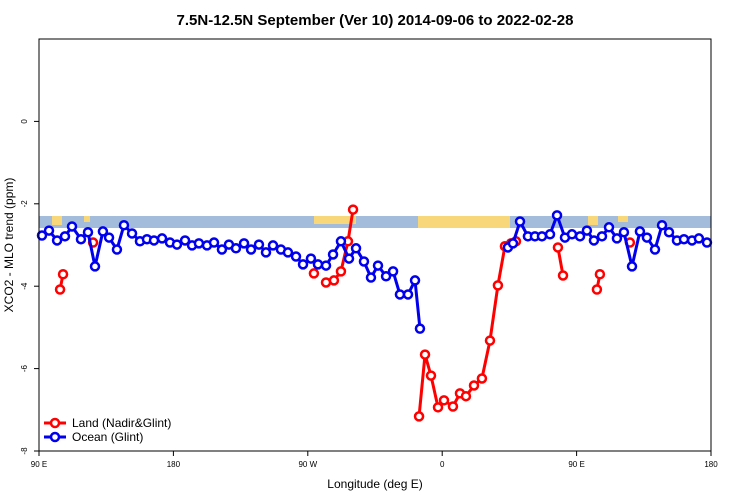  I want to click on y-tick-label: -8, so click(24, 451).